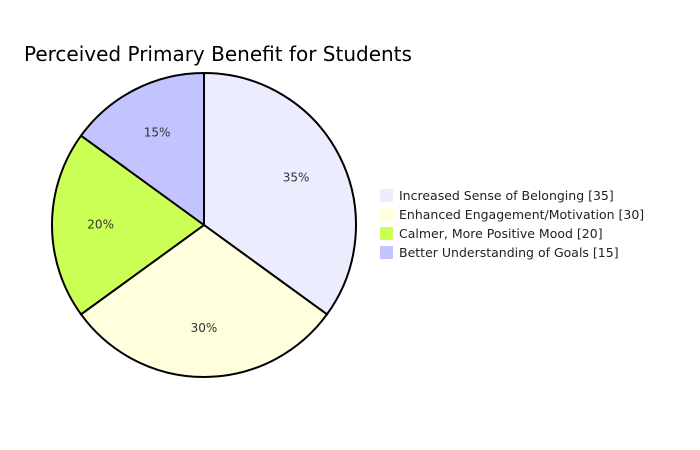  Describe the element at coordinates (204, 328) in the screenshot. I see `slice-label-enhanced-engagement-motivation: 30%` at that location.